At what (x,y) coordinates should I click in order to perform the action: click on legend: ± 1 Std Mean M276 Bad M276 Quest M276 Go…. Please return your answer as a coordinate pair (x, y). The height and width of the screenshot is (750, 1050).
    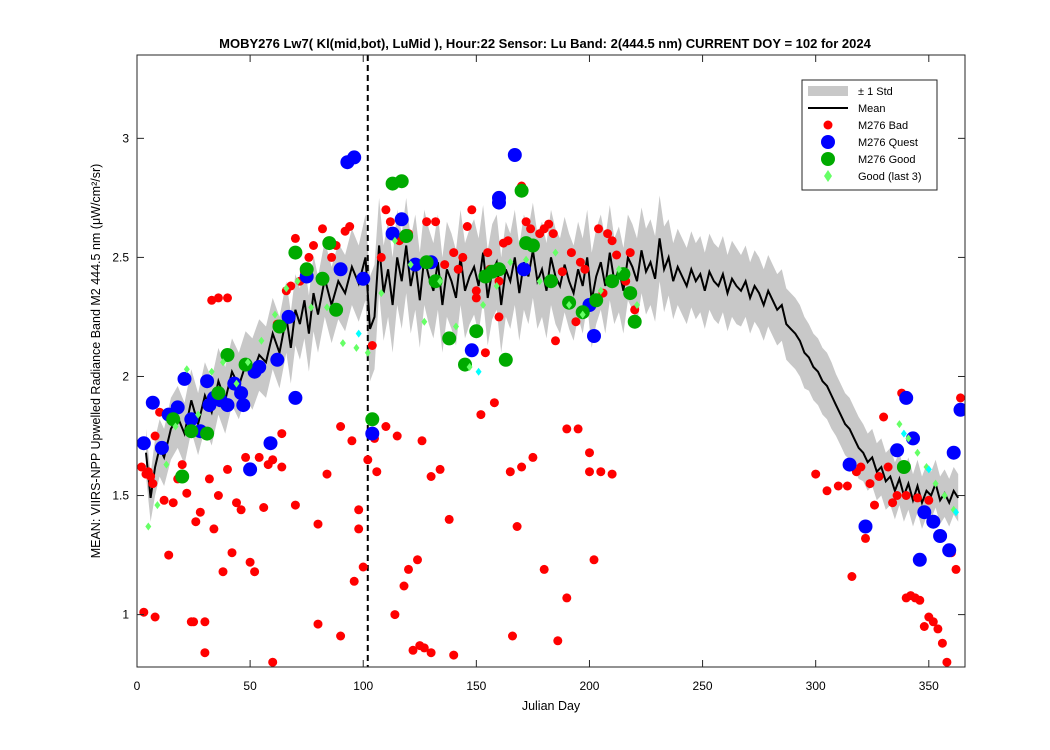
    Looking at the image, I should click on (869, 135).